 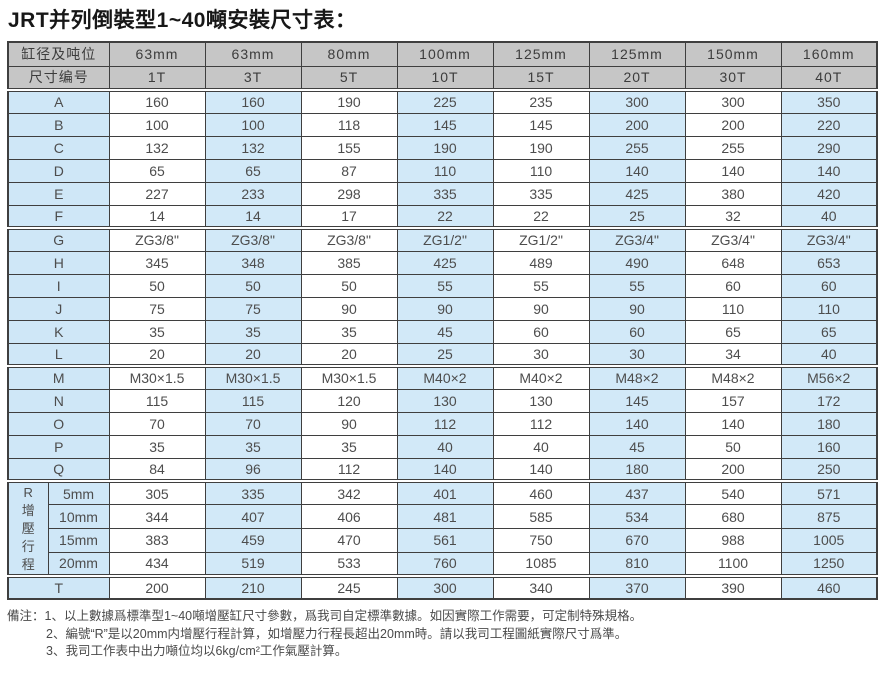 I want to click on value-cell-E-7: 420, so click(x=829, y=193).